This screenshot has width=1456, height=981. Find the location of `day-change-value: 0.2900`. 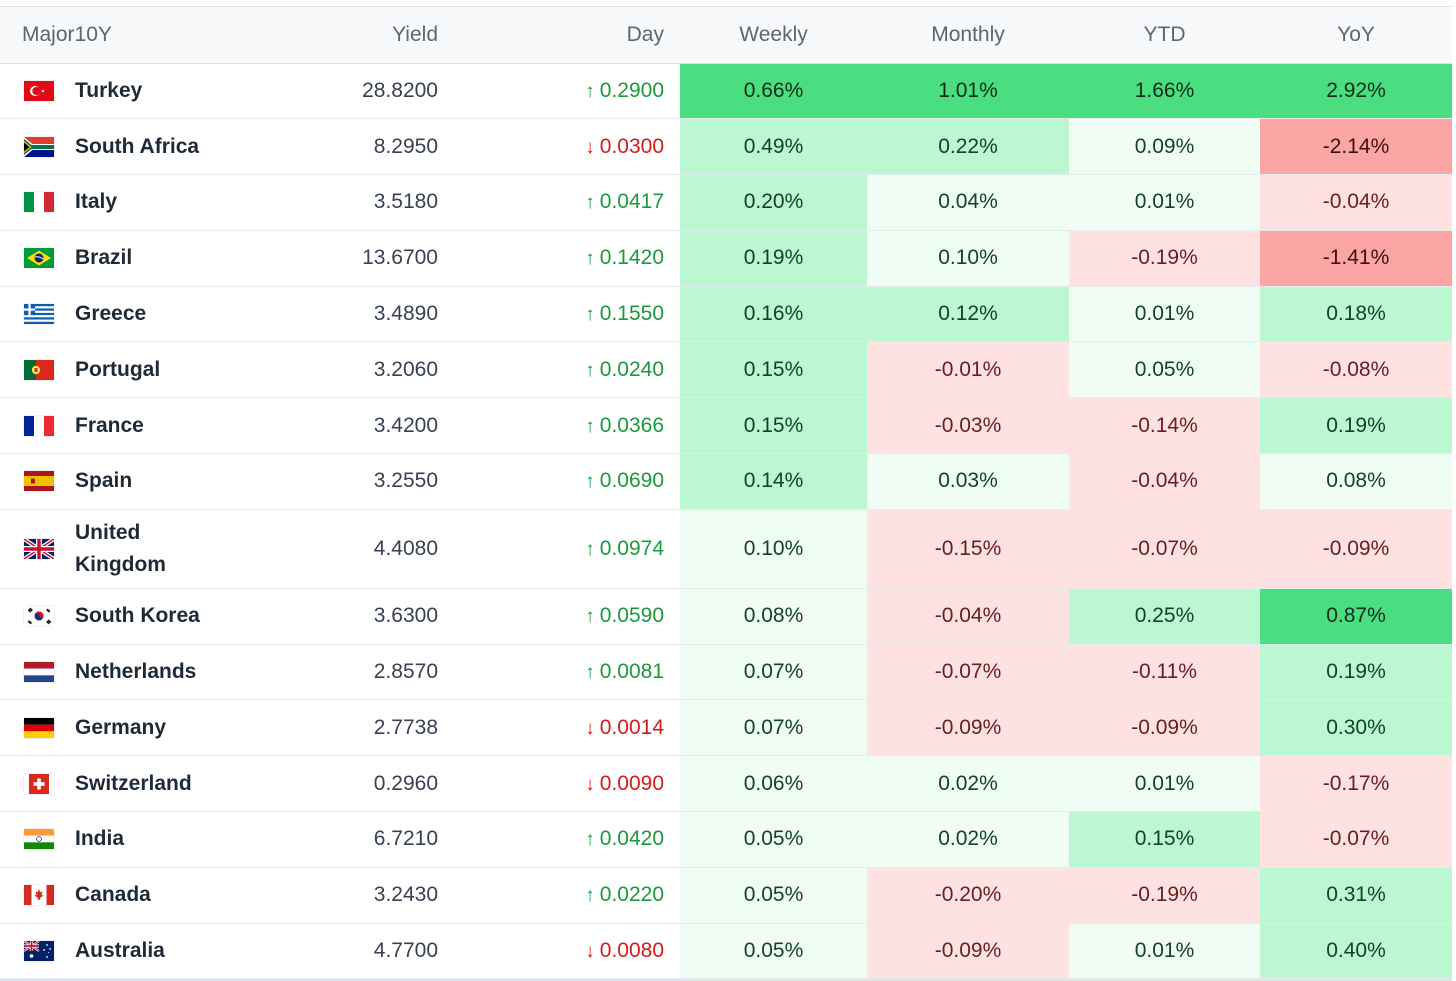

day-change-value: 0.2900 is located at coordinates (631, 90).